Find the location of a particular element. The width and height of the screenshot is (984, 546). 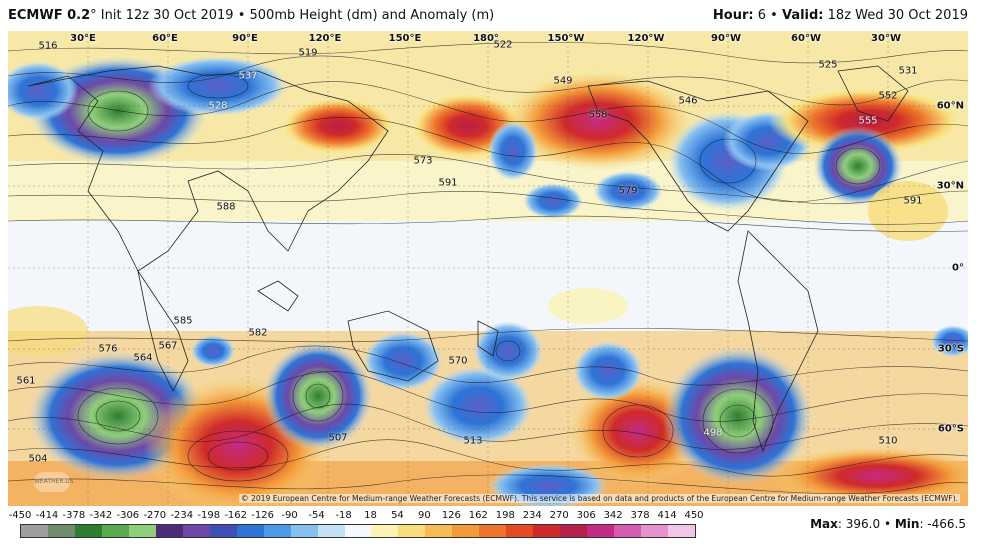

max-value: : 396.0 is located at coordinates (859, 524).